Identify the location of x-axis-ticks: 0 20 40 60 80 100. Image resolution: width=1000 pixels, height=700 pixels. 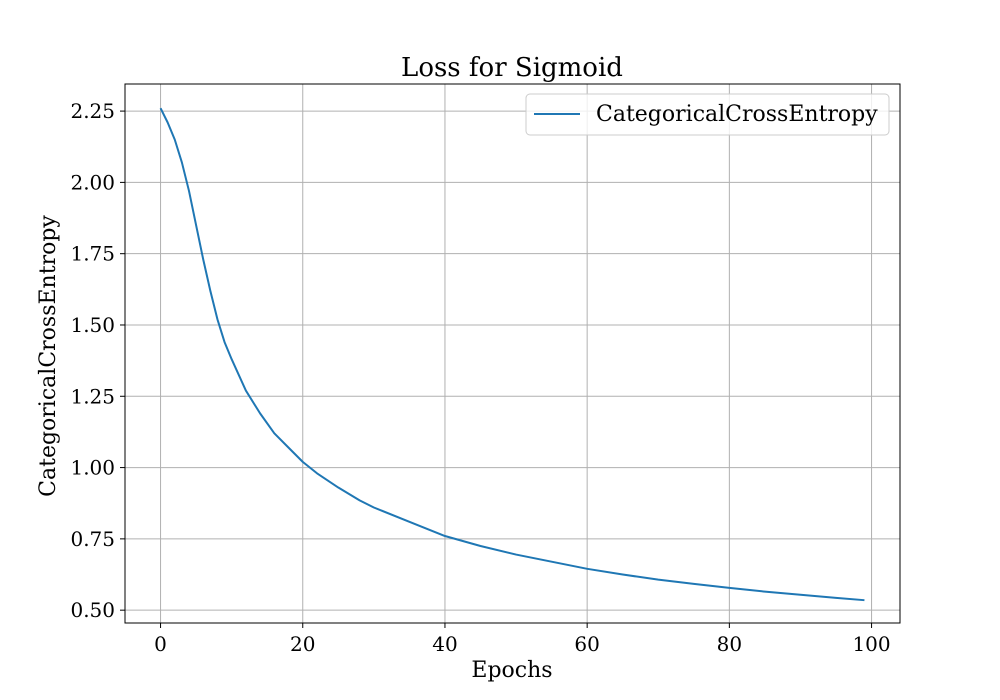
(522, 639).